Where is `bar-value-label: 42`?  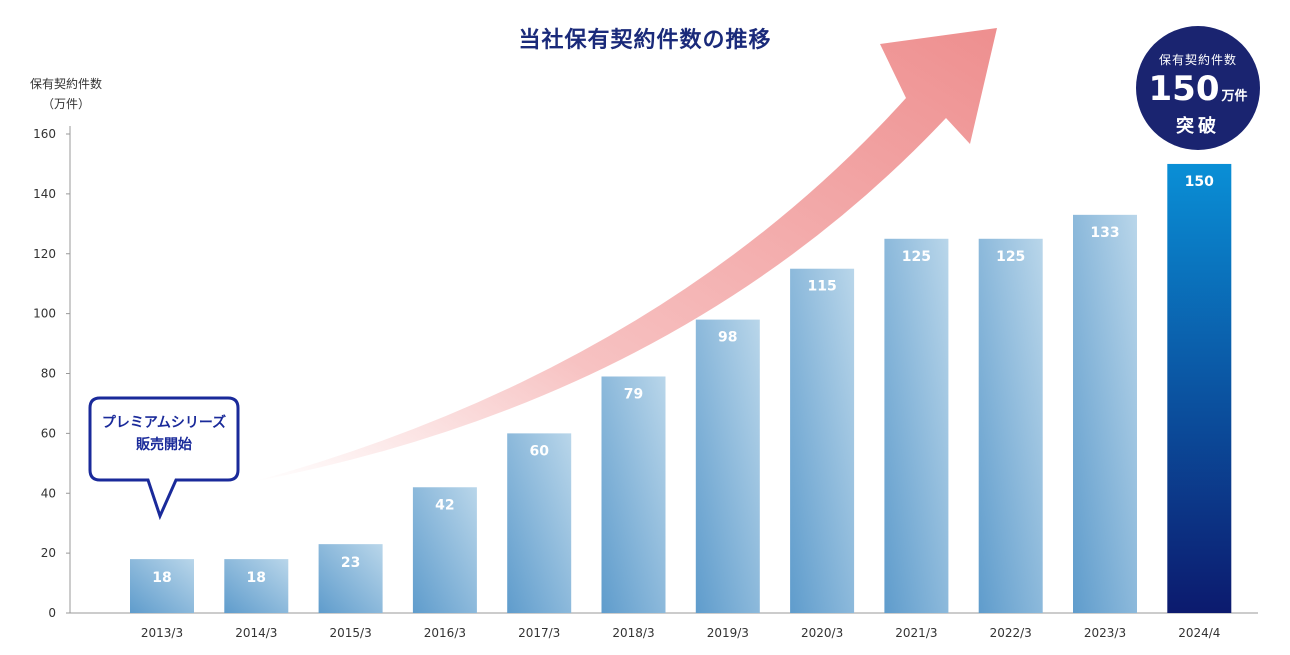
bar-value-label: 42 is located at coordinates (444, 505).